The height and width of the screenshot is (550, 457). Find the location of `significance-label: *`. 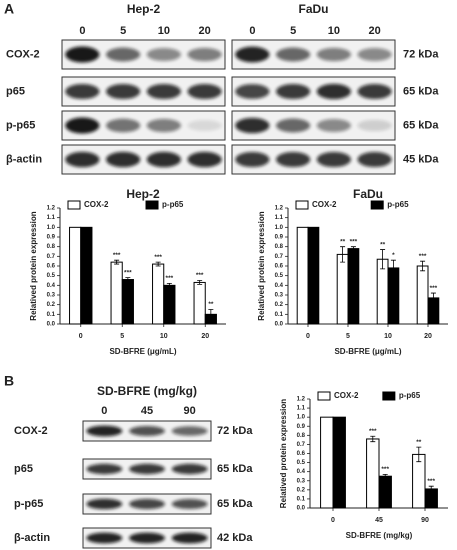

significance-label: * is located at coordinates (393, 255).